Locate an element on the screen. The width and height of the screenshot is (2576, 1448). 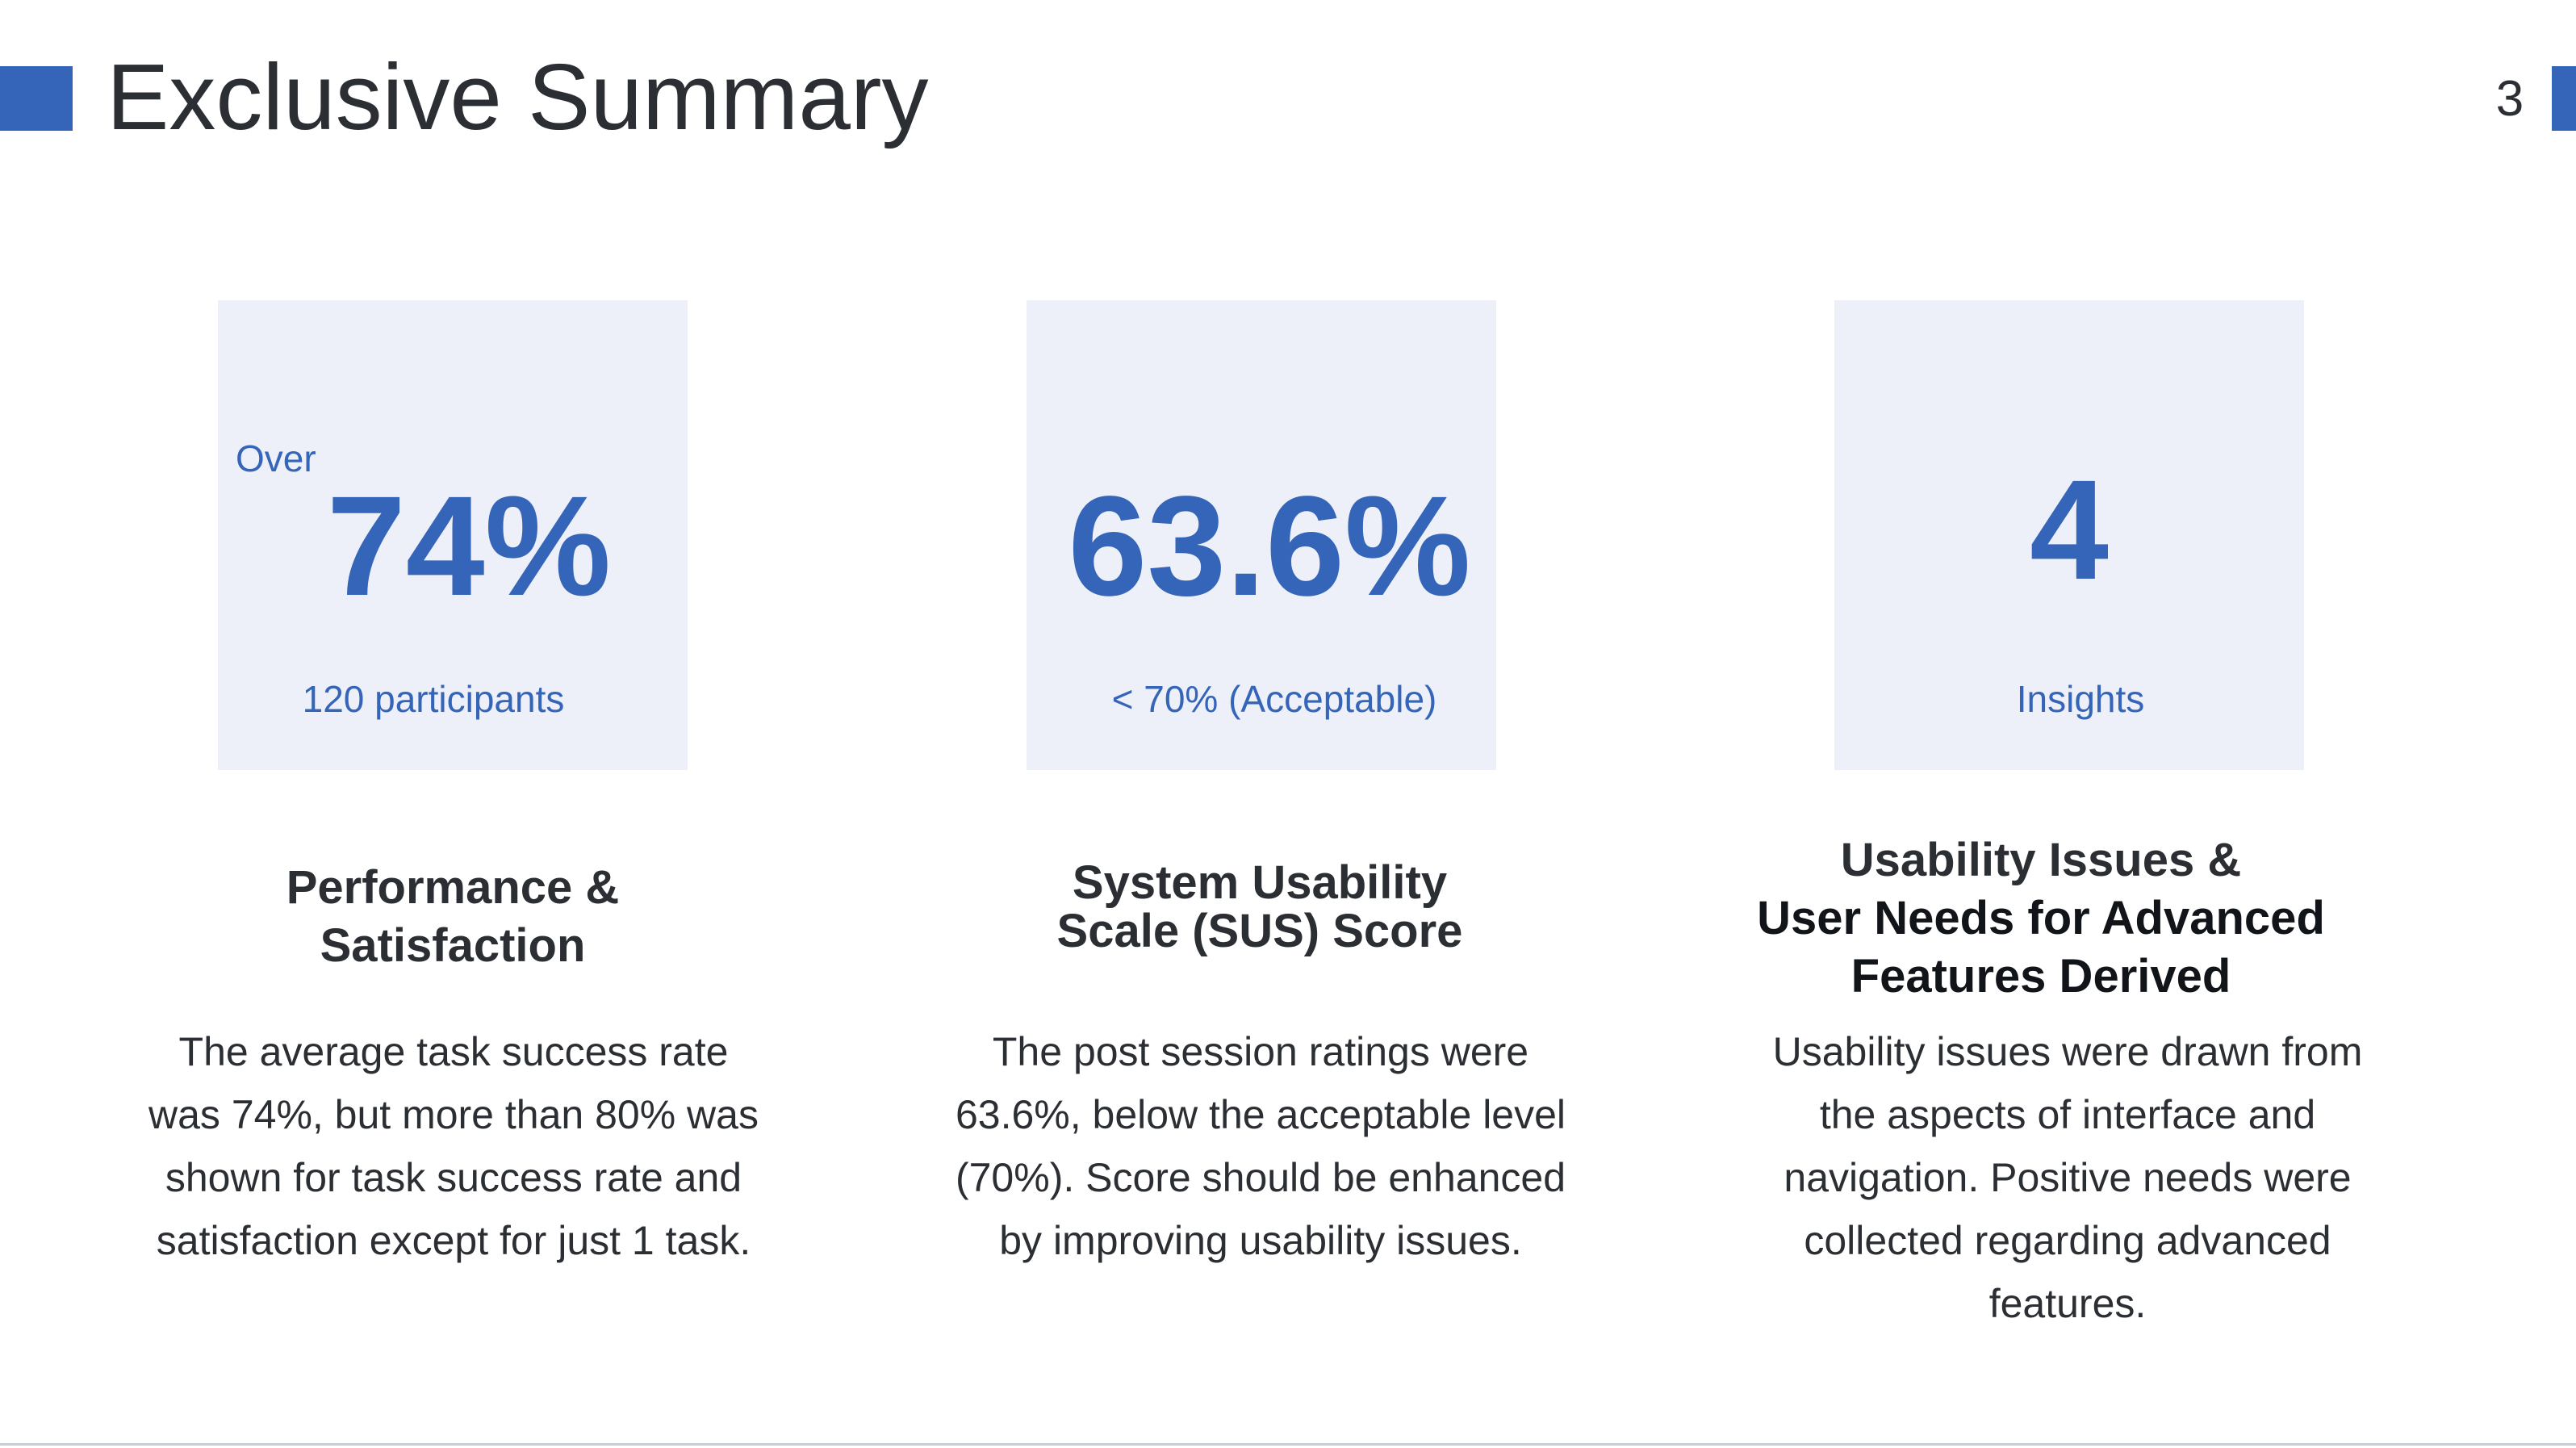
stat-card-sus-score: 63.6% < 70% (Acceptable) is located at coordinates (1261, 535).